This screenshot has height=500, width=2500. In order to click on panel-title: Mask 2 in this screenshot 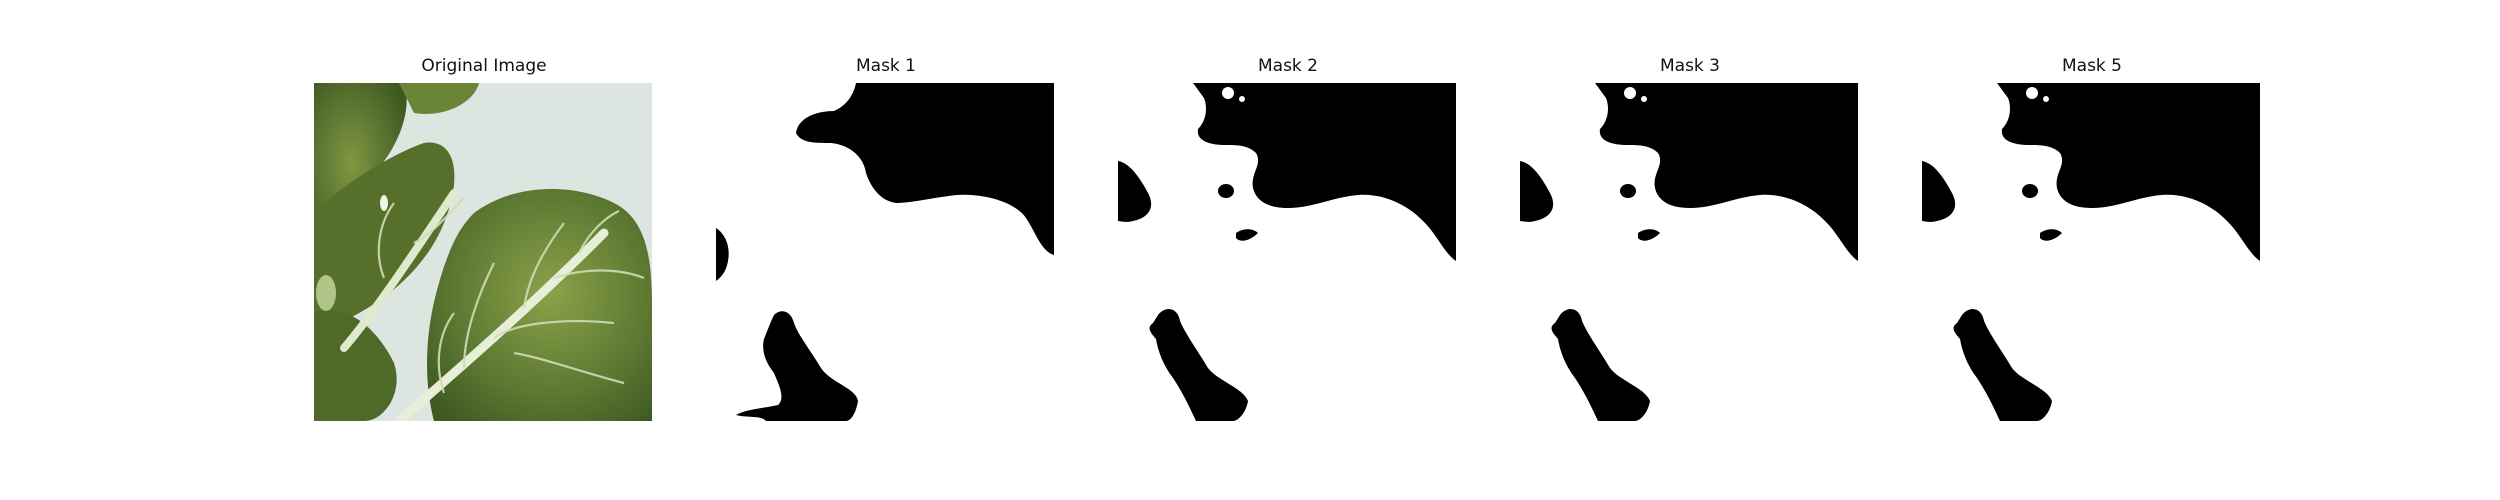, I will do `click(1287, 66)`.